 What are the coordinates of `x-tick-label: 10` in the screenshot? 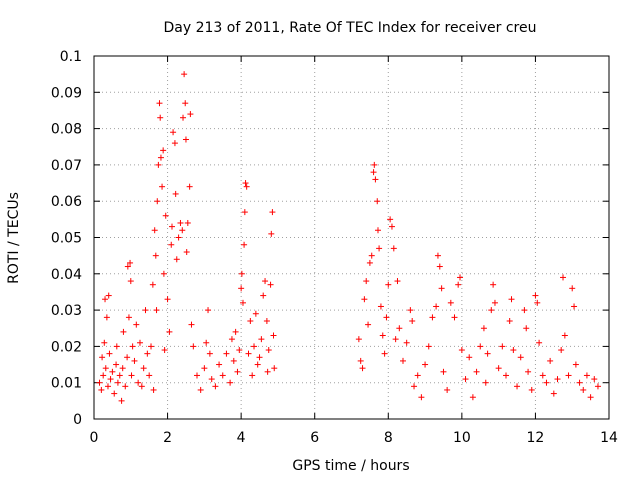 It's located at (462, 438).